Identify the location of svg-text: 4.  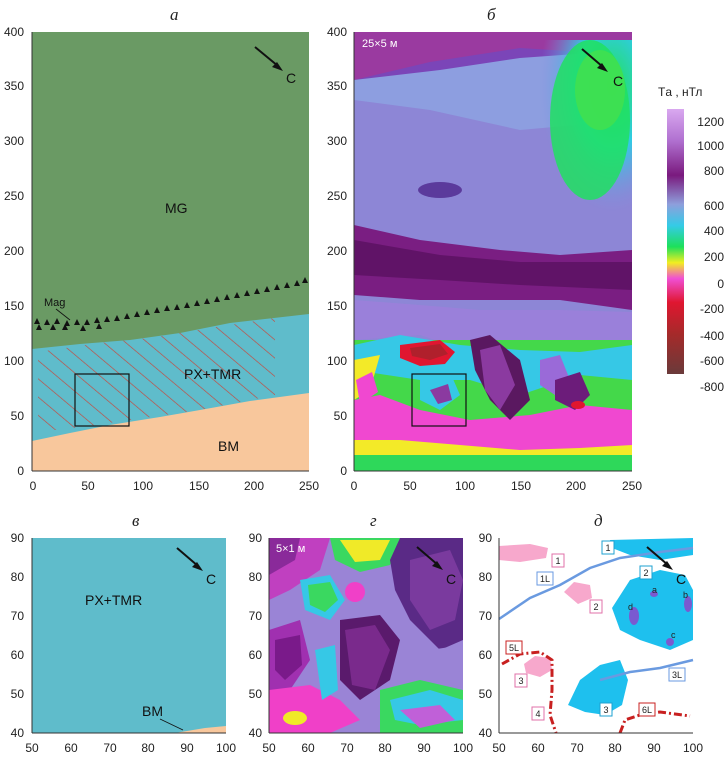
(537, 714).